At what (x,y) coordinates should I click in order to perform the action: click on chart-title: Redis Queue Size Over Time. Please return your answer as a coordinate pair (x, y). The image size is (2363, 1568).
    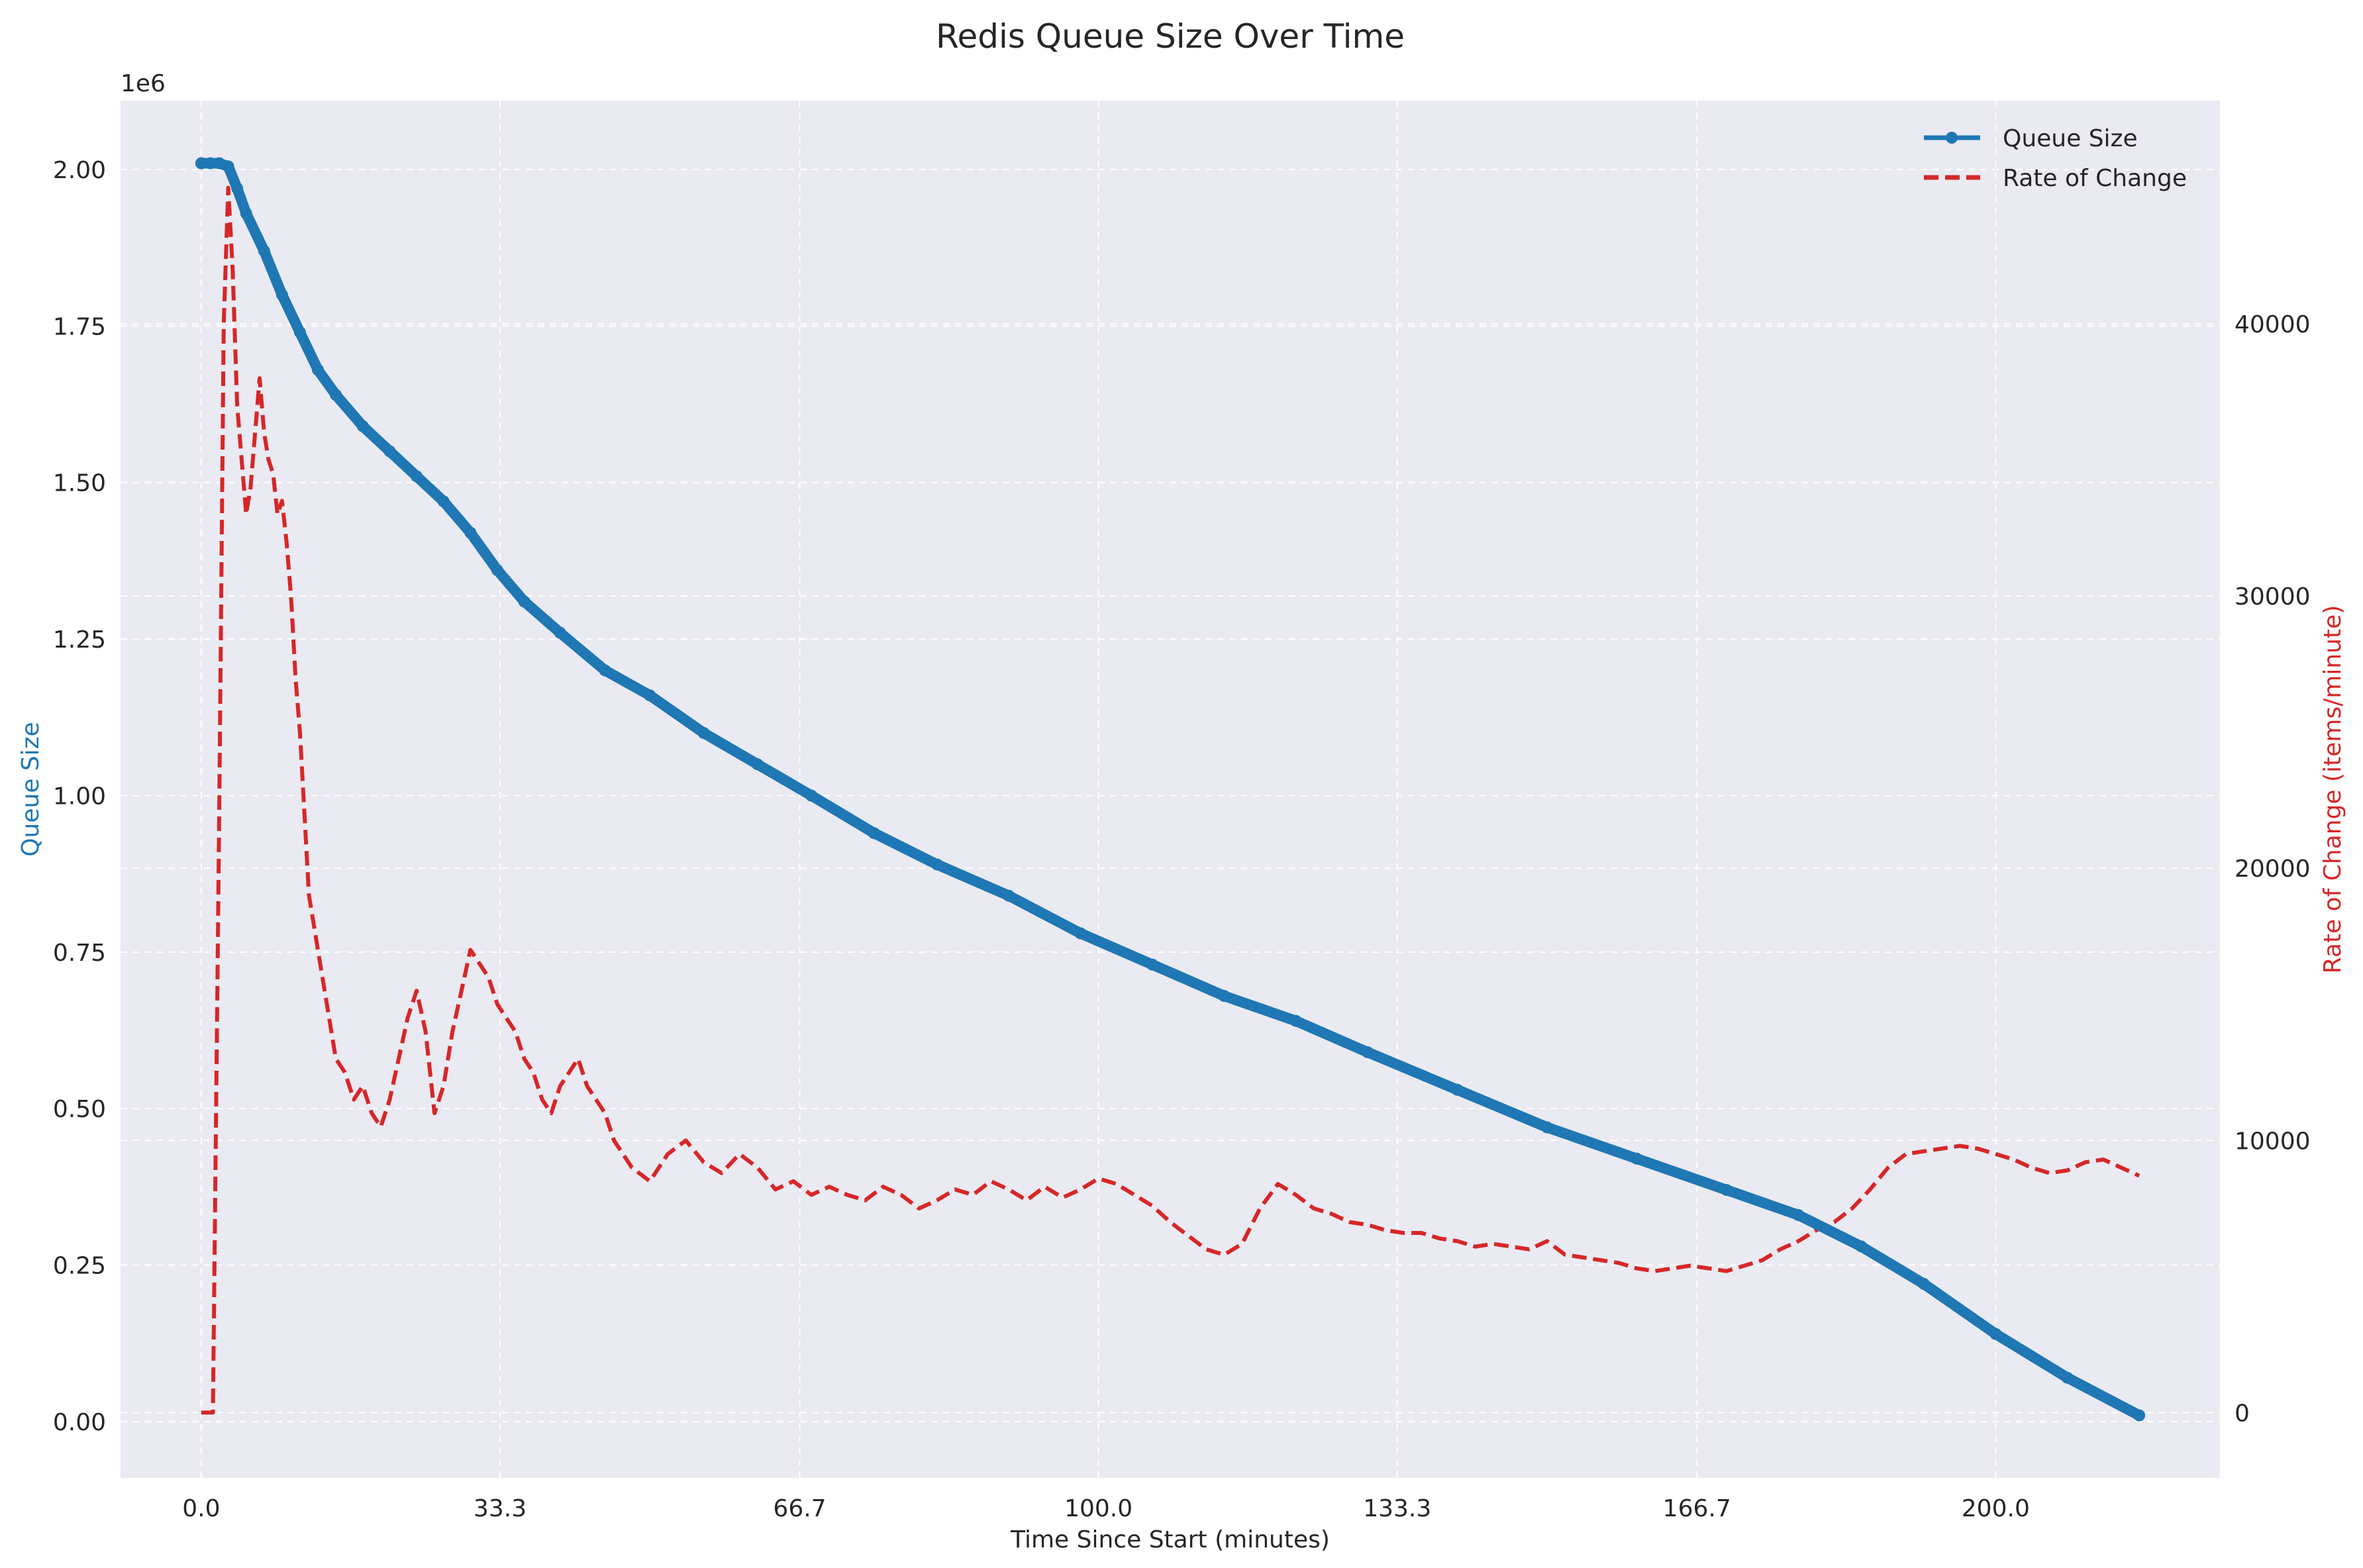
    Looking at the image, I should click on (1170, 36).